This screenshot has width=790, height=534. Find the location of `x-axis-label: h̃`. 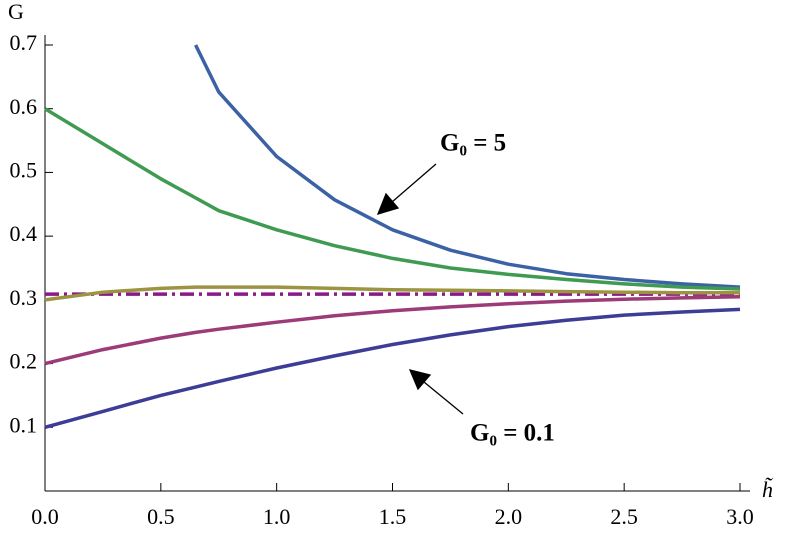

x-axis-label: h̃ is located at coordinates (767, 489).